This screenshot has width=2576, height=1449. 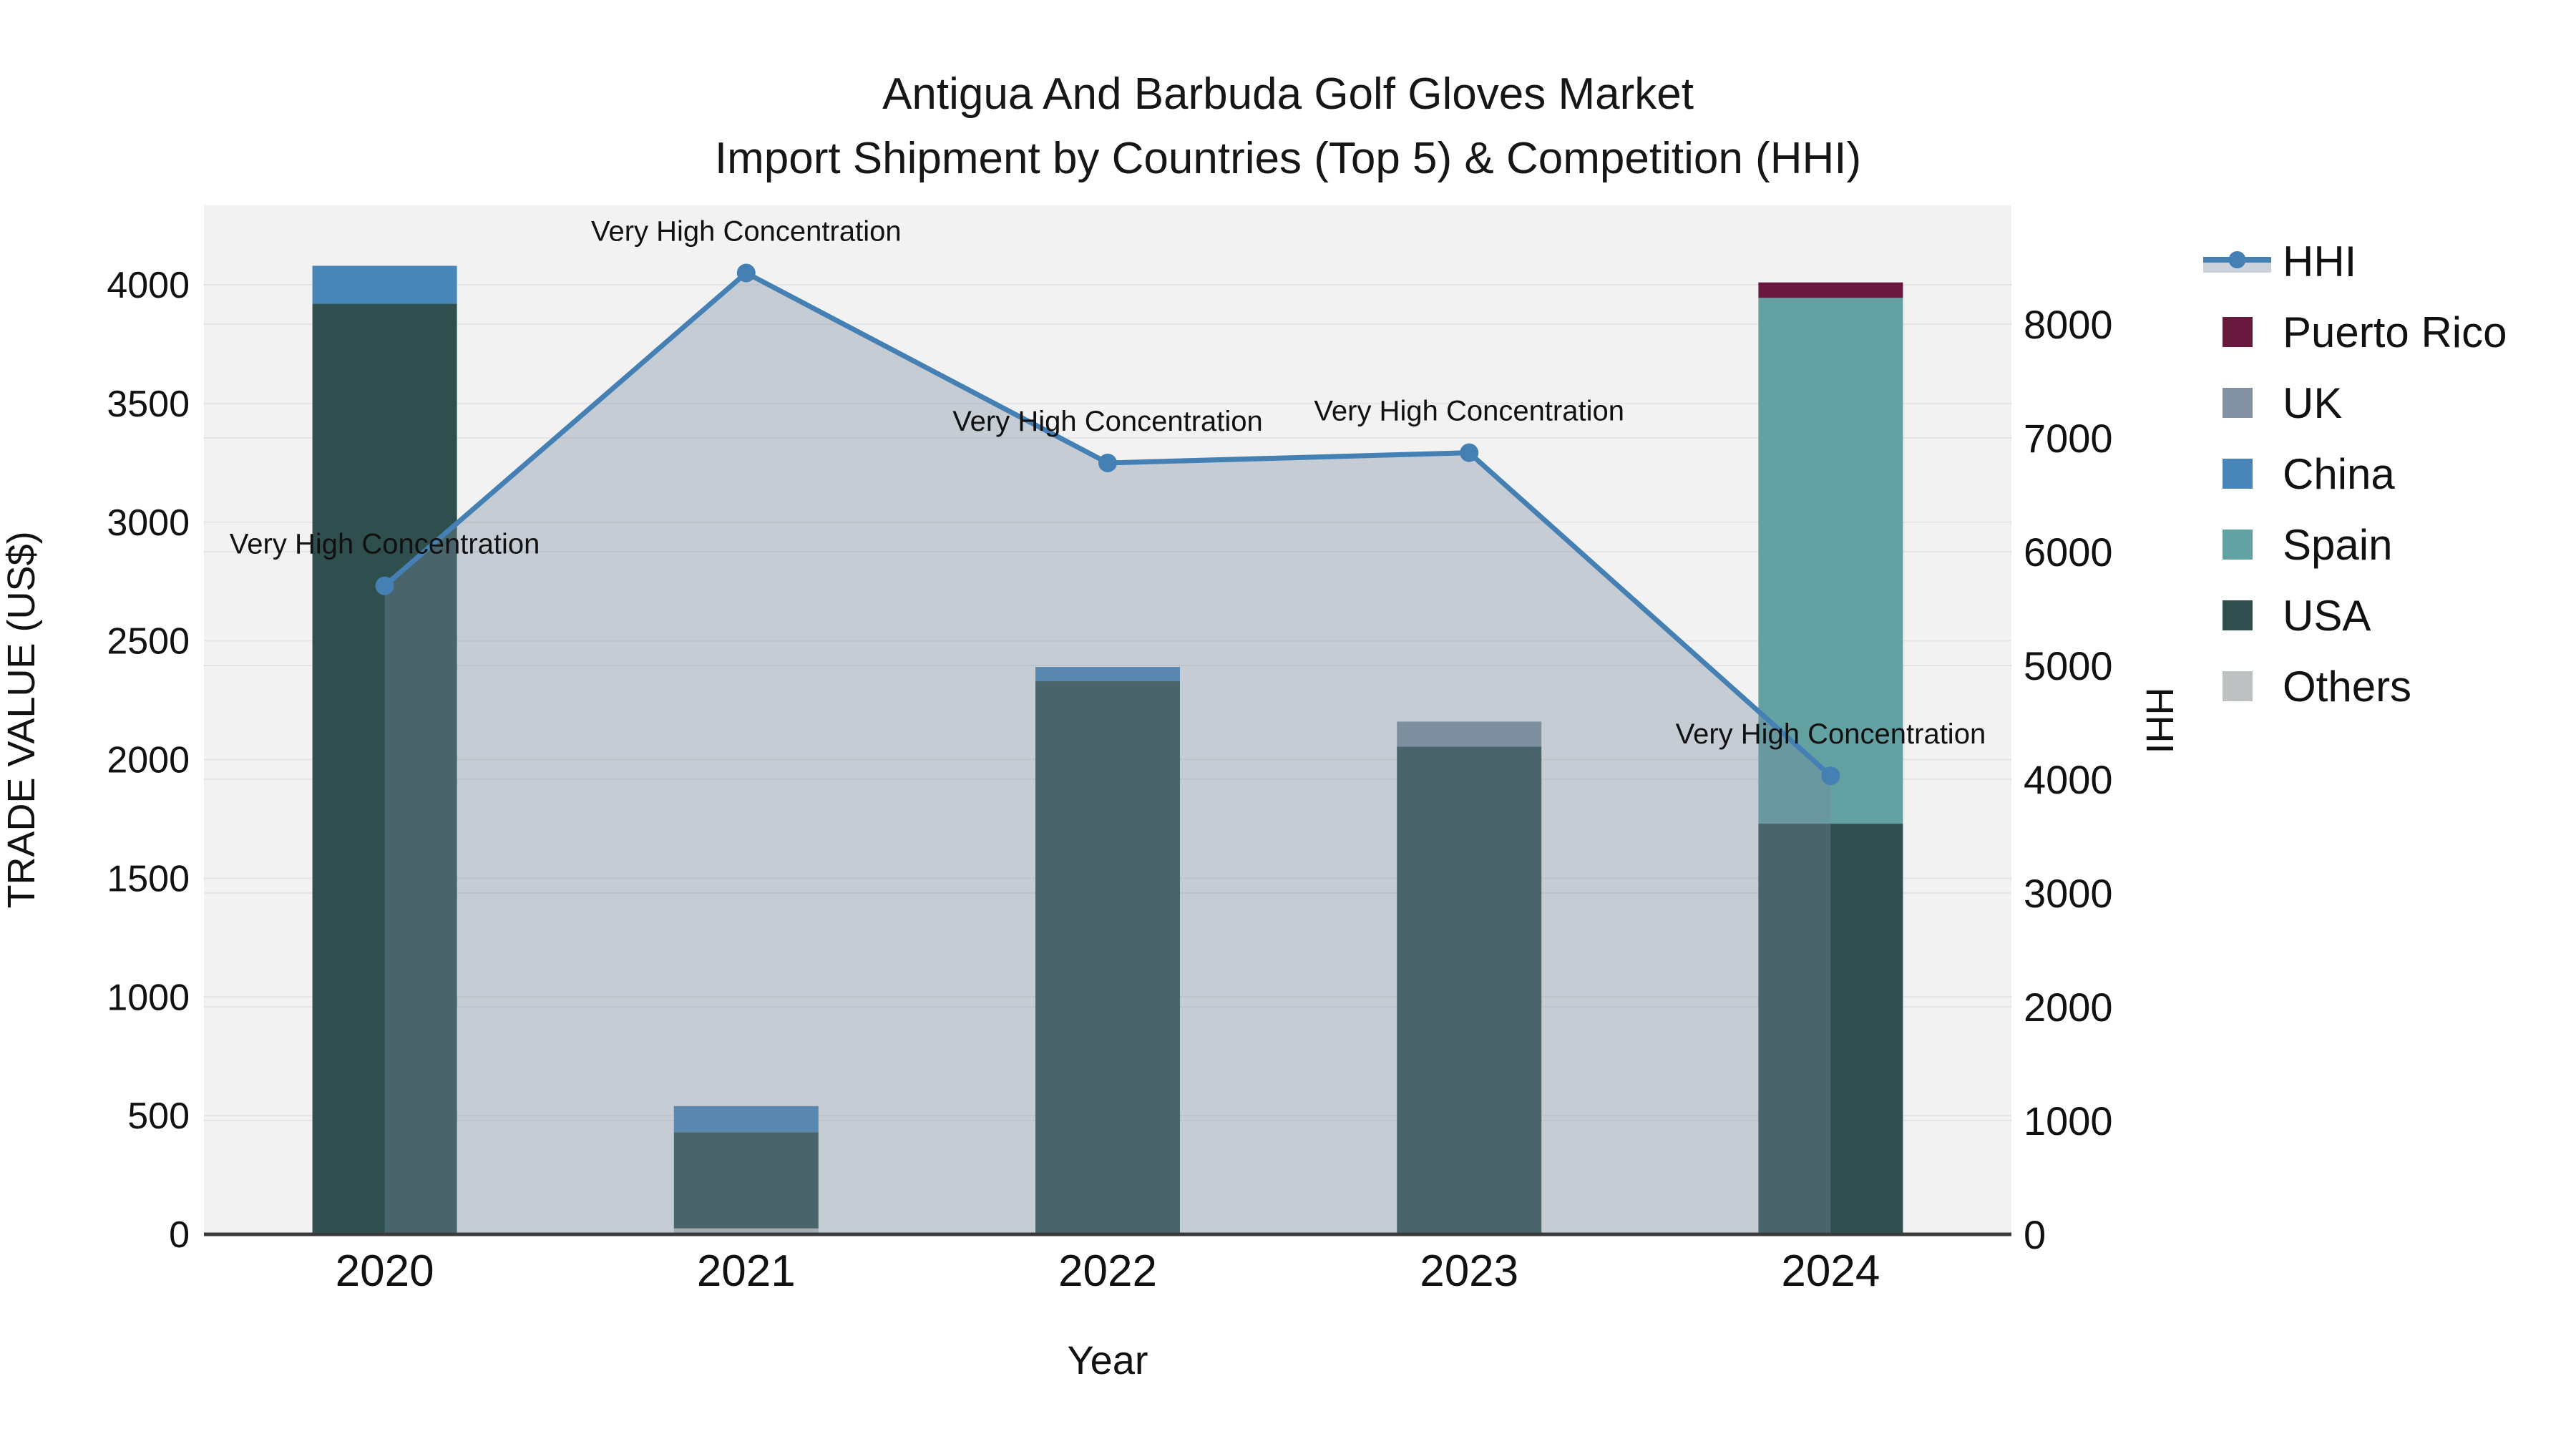 What do you see at coordinates (1831, 734) in the screenshot?
I see `annotation-2024: Very High Concentration` at bounding box center [1831, 734].